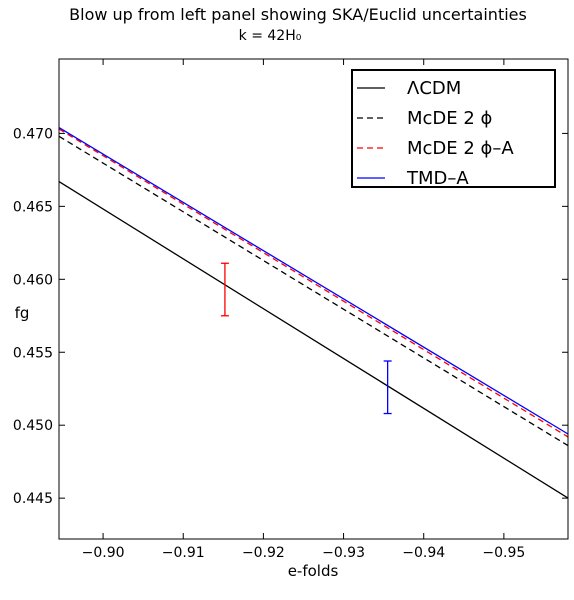  I want to click on legend-label: McDE 2 ϕ–A, so click(460, 148).